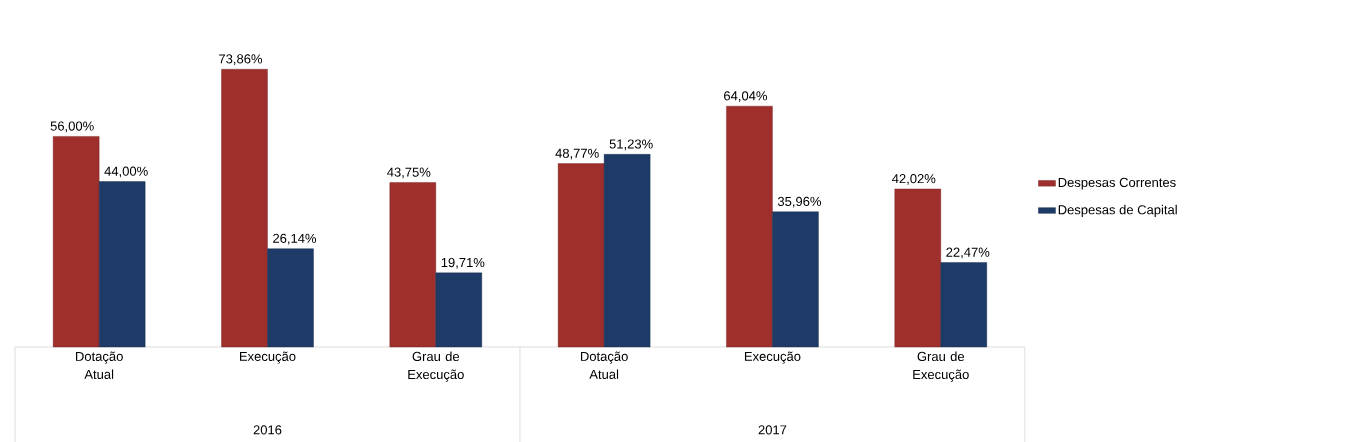 The image size is (1354, 442). I want to click on data-label: 44,00%, so click(126, 172).